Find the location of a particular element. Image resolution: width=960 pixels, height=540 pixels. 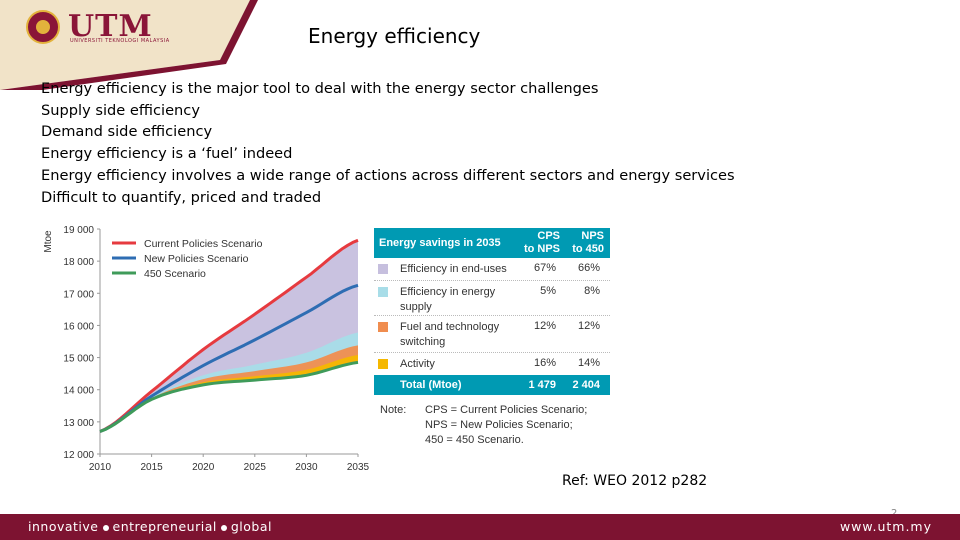

footer-tagline: innovative entrepreneurial global is located at coordinates (150, 526).